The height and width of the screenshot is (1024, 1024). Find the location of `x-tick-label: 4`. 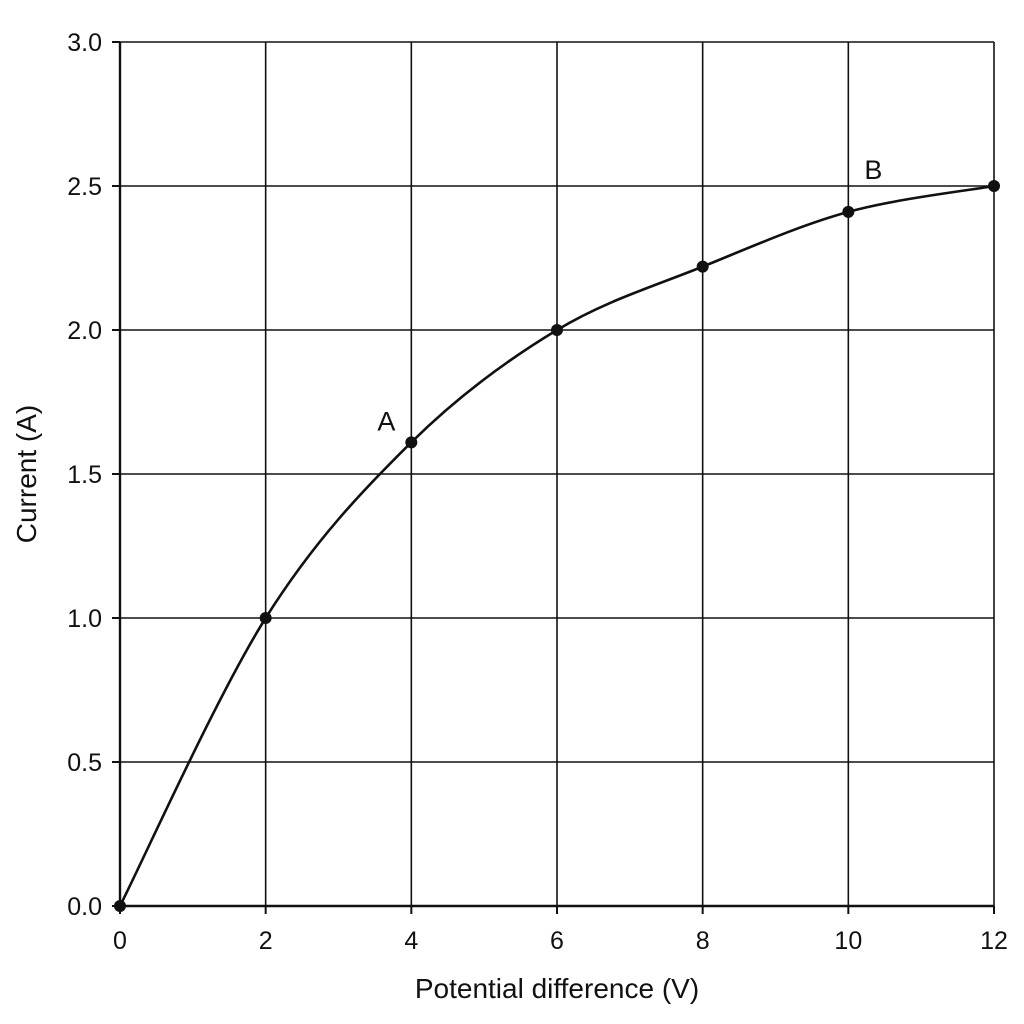

x-tick-label: 4 is located at coordinates (411, 941).